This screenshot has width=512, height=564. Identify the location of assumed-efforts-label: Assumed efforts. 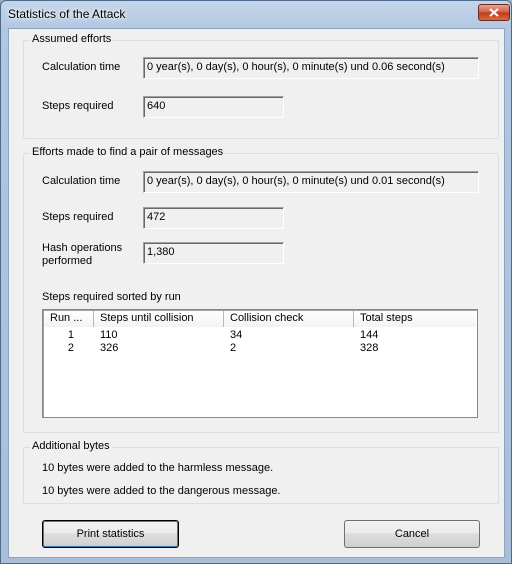
(72, 39).